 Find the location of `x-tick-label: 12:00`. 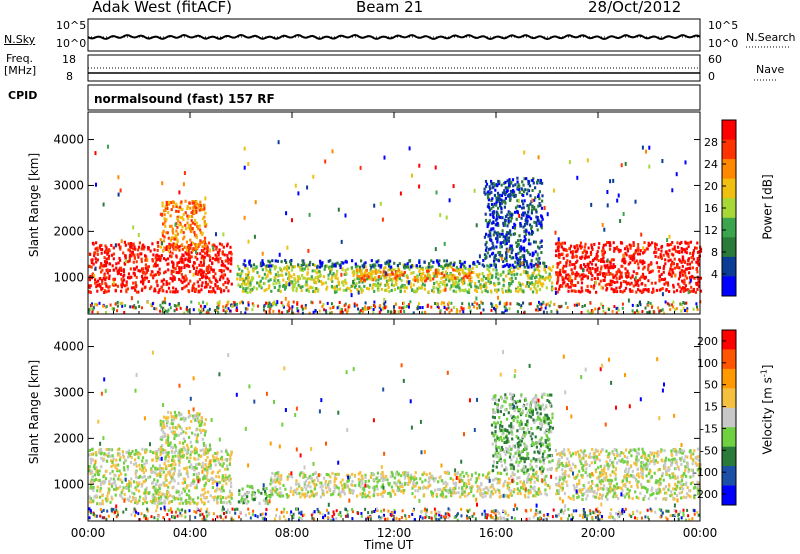

x-tick-label: 12:00 is located at coordinates (394, 533).